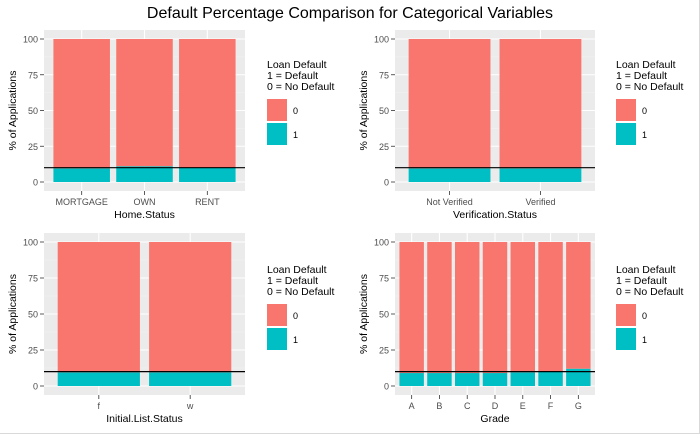 The width and height of the screenshot is (700, 434). Describe the element at coordinates (495, 379) in the screenshot. I see `bar-segment-default-D` at that location.